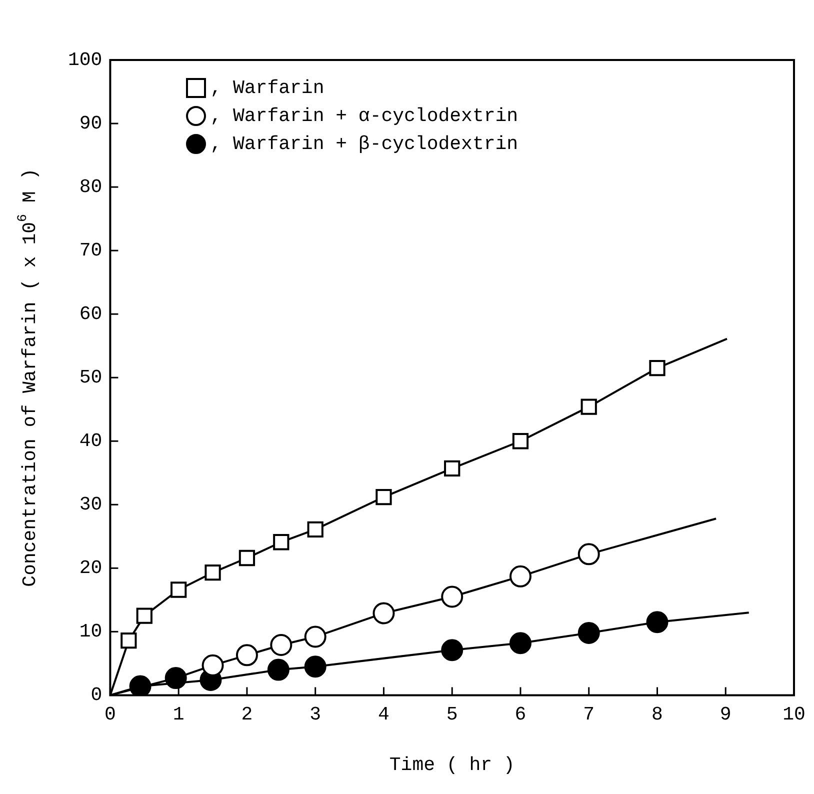  Describe the element at coordinates (90, 251) in the screenshot. I see `y-tick-label: 70` at that location.